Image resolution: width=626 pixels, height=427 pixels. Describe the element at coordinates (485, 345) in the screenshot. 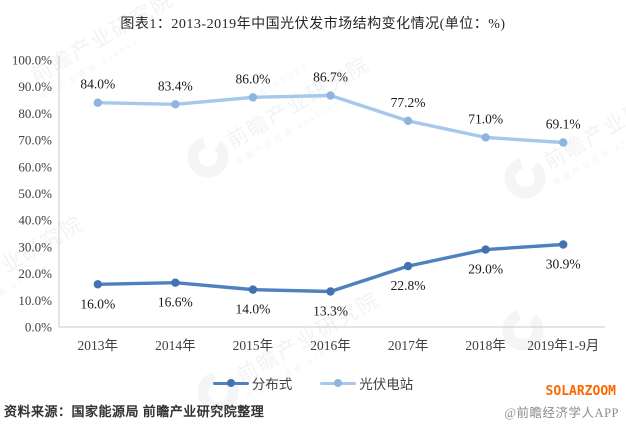

I see `x-tick-label: 2018年` at that location.